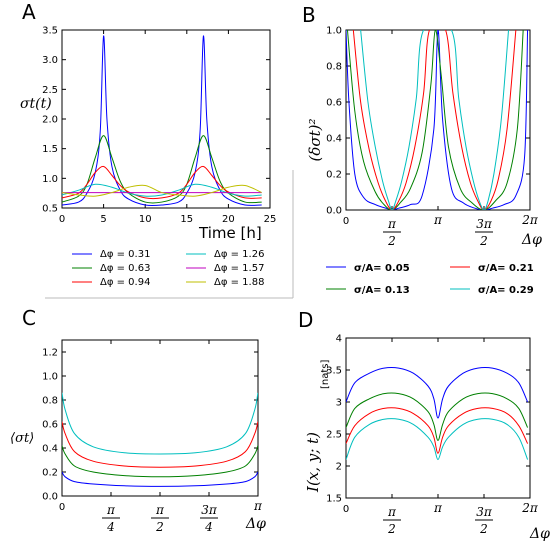  I want to click on x-tick-label: 2π, so click(530, 508).